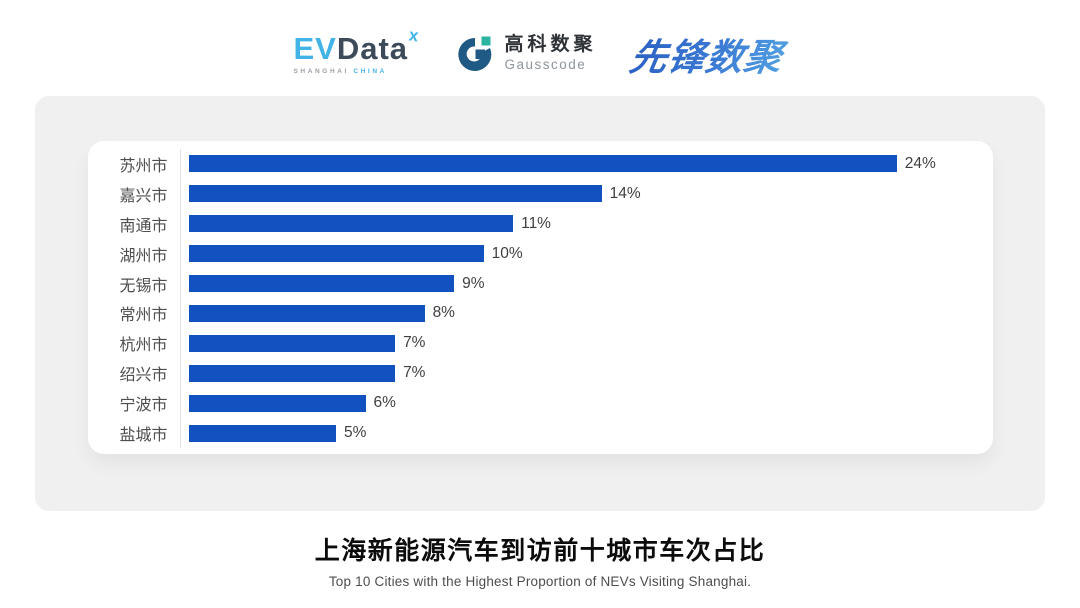 The width and height of the screenshot is (1080, 608). I want to click on city-label: 无锡市, so click(143, 286).